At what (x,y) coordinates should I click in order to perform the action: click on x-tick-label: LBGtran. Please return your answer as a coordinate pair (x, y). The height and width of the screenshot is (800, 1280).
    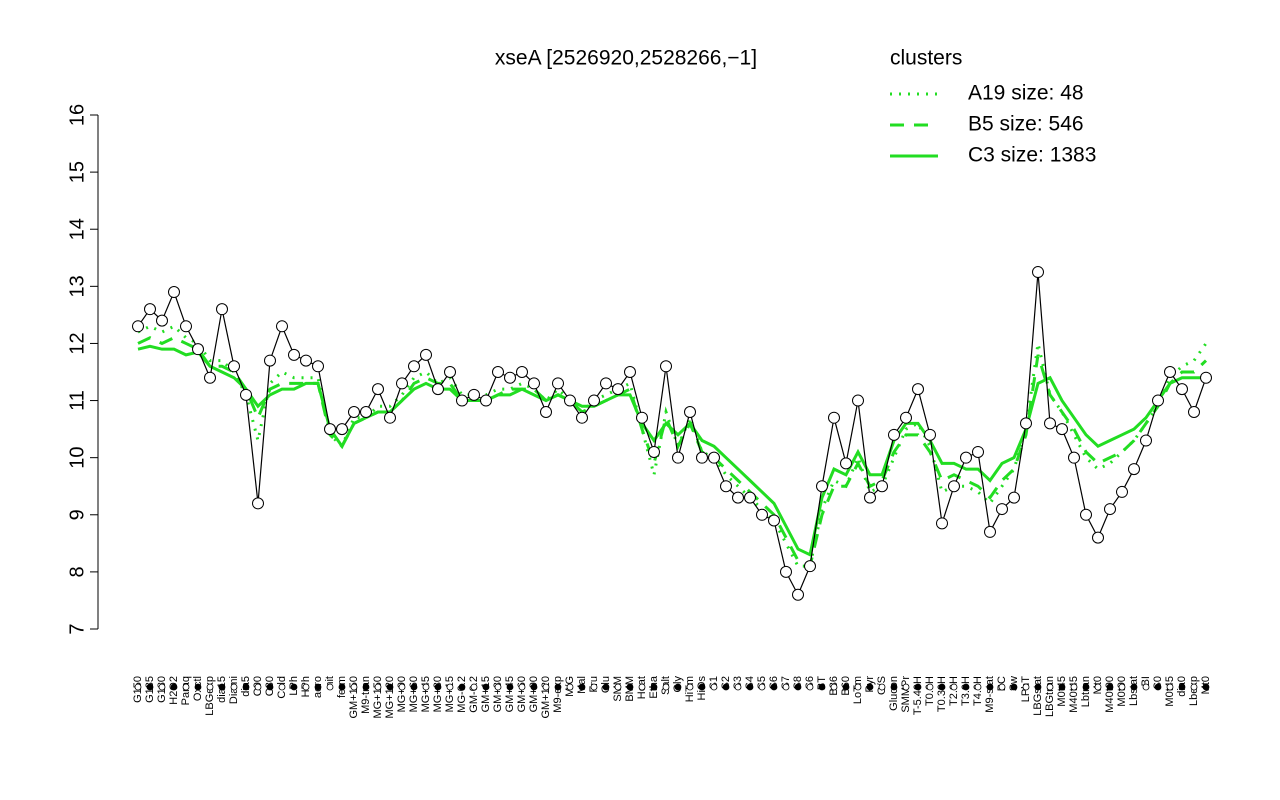
    Looking at the image, I should click on (1050, 696).